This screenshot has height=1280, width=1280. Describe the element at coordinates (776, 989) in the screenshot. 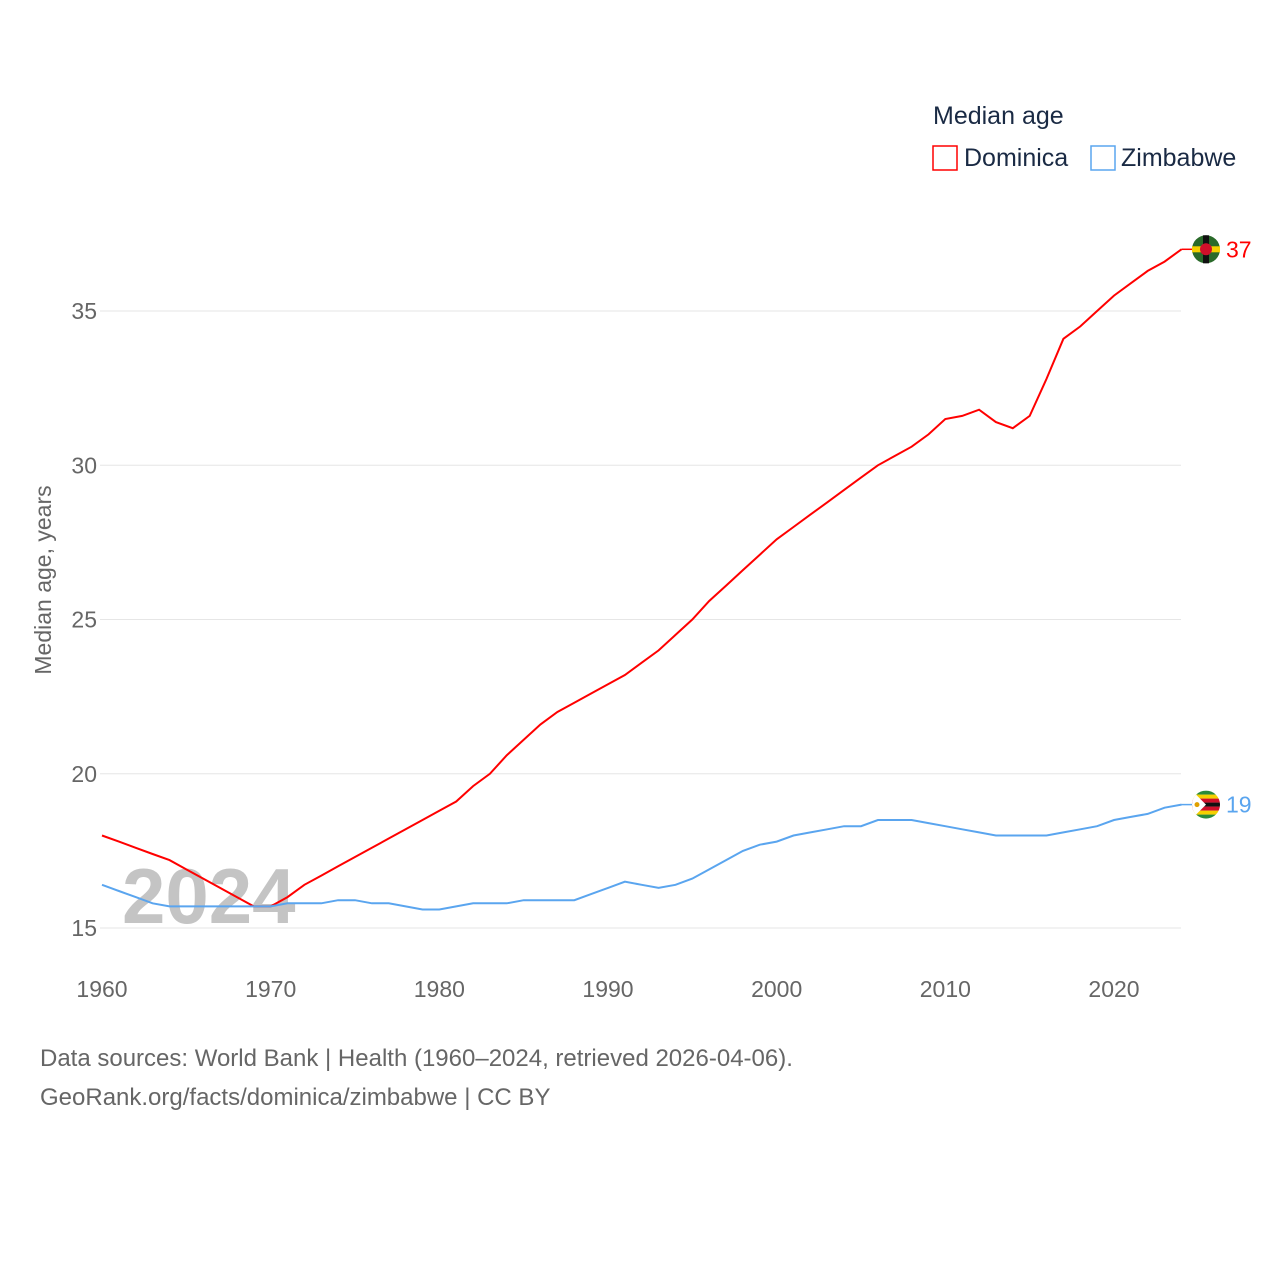

I see `x-tick-label: 2000` at that location.